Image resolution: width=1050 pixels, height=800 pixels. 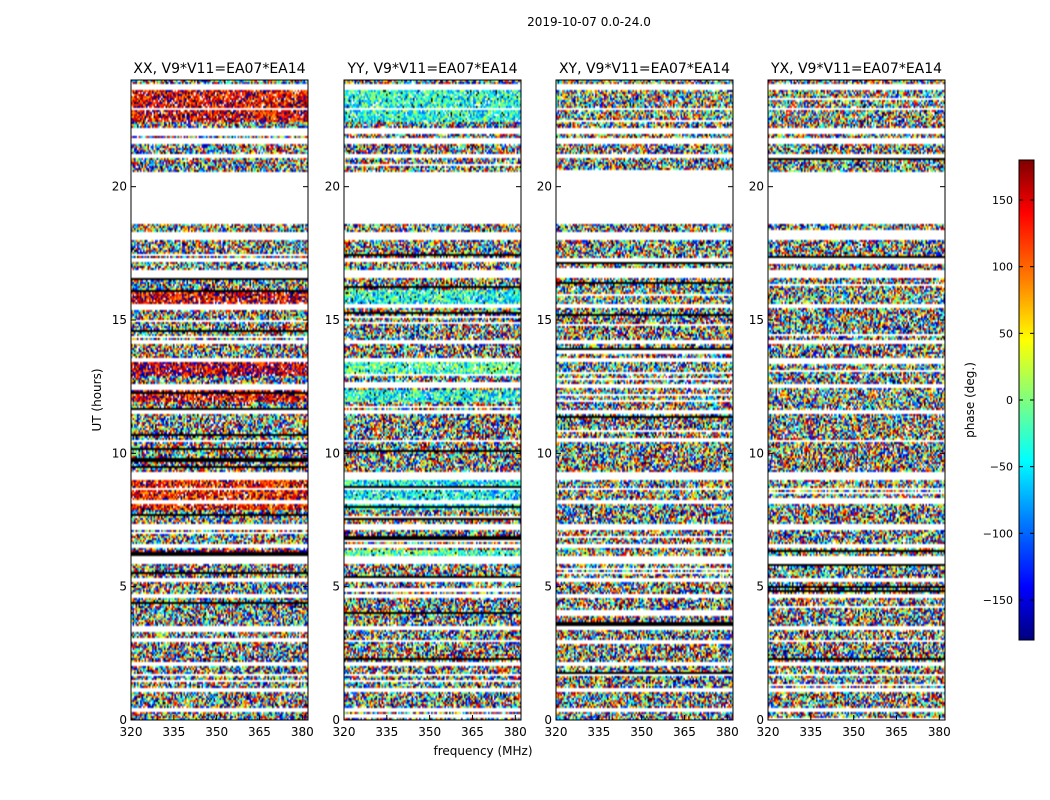 I want to click on colorbar-tick-label: −150, so click(x=998, y=600).